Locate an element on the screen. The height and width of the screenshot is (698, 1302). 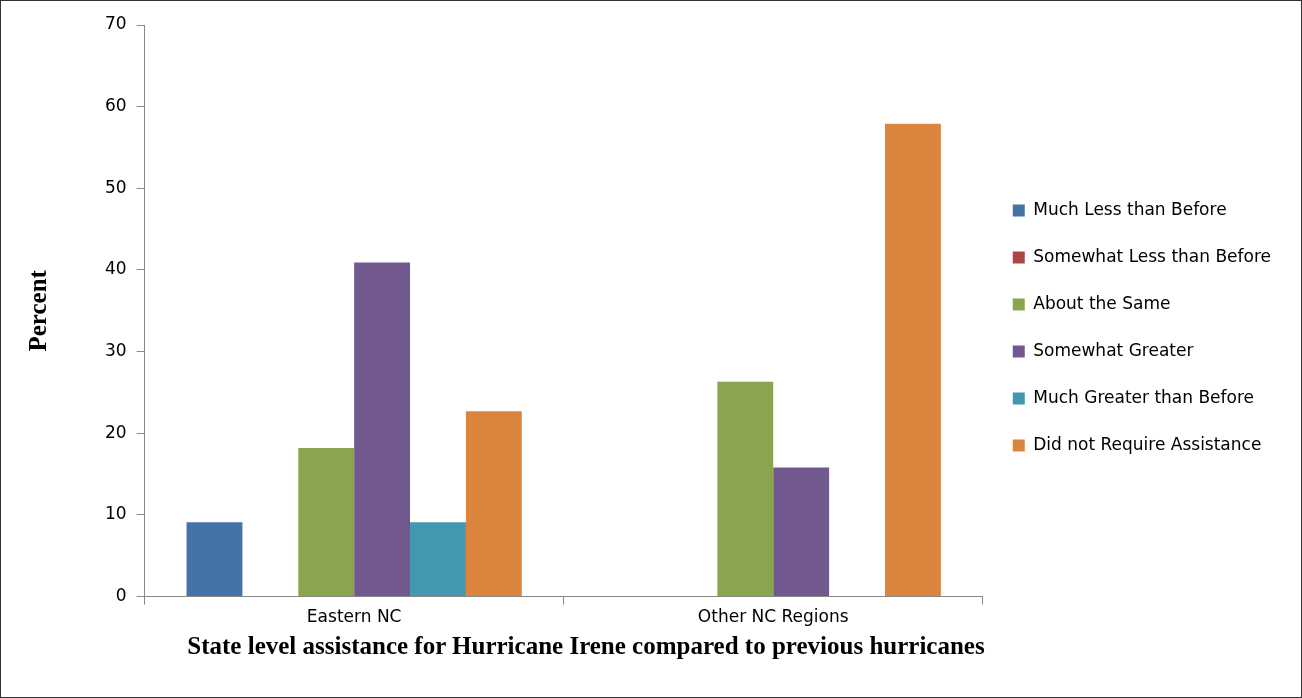
y-tick-label: 40 is located at coordinates (115, 268).